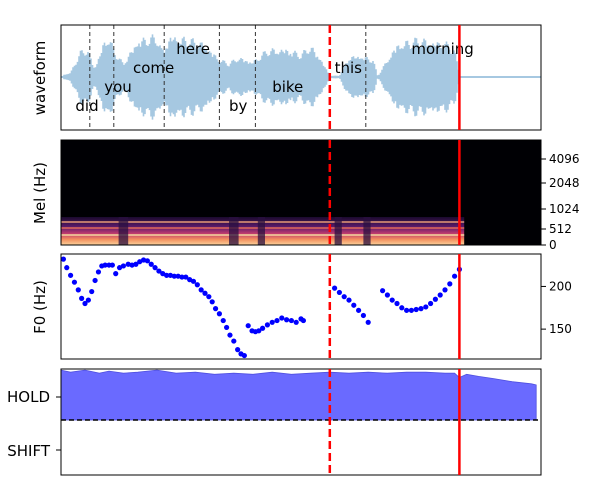  I want to click on word-label: morning, so click(442, 49).